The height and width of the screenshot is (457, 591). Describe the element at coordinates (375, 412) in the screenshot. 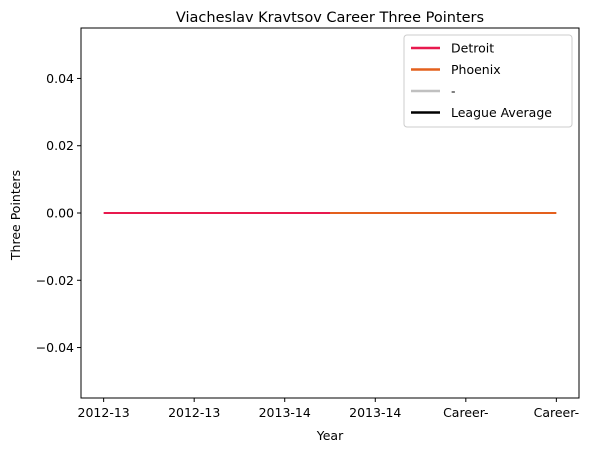

I see `x-tick-label-3: 2013-14` at that location.